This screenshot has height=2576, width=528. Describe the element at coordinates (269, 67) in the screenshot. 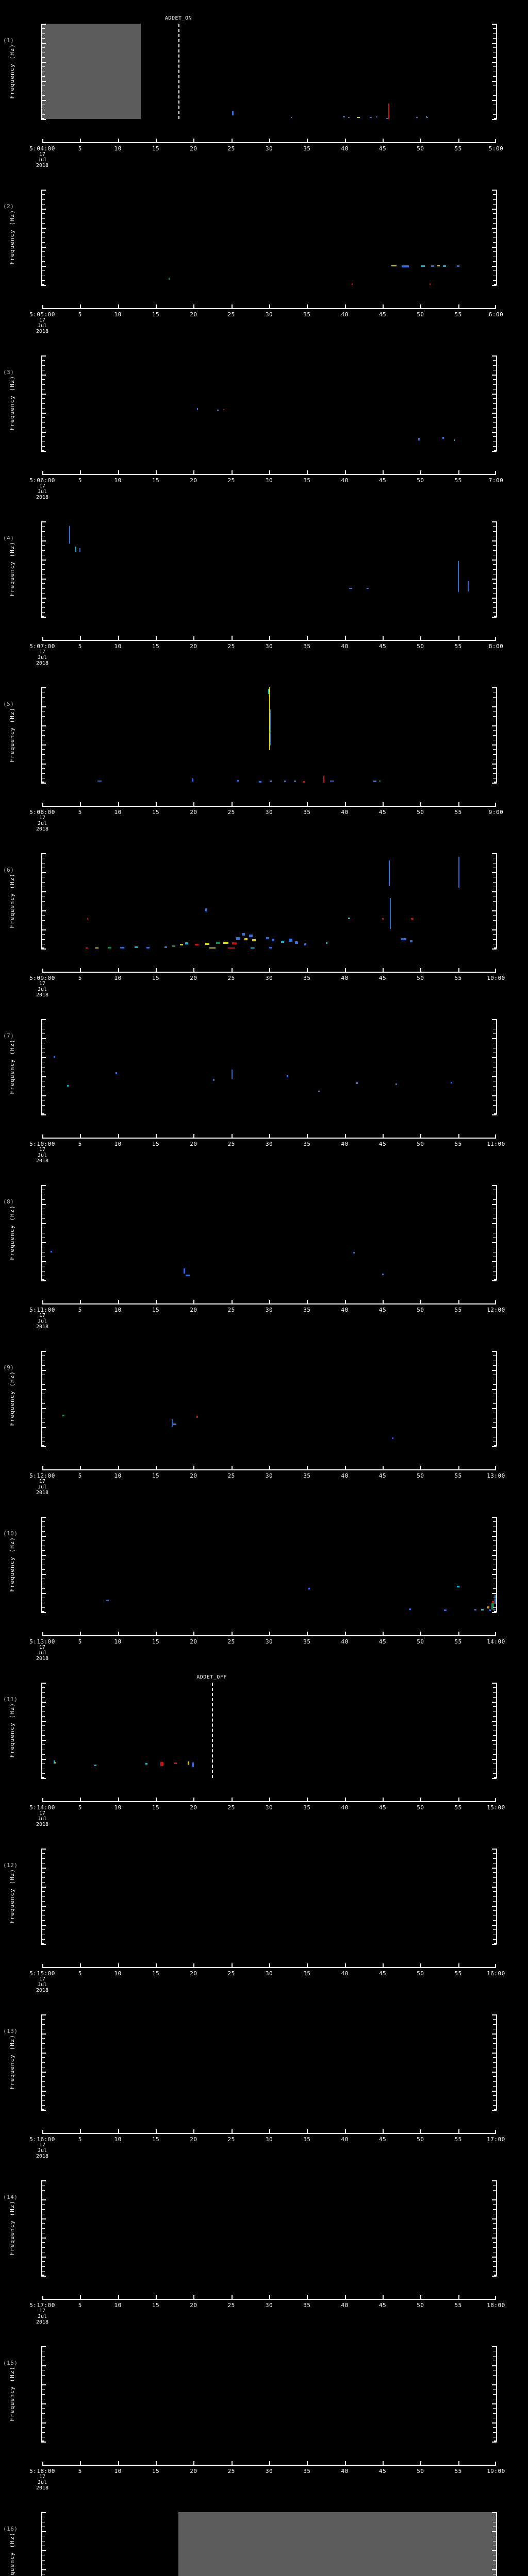

I see `plot-area: ADDET_ON02004006008001000` at that location.